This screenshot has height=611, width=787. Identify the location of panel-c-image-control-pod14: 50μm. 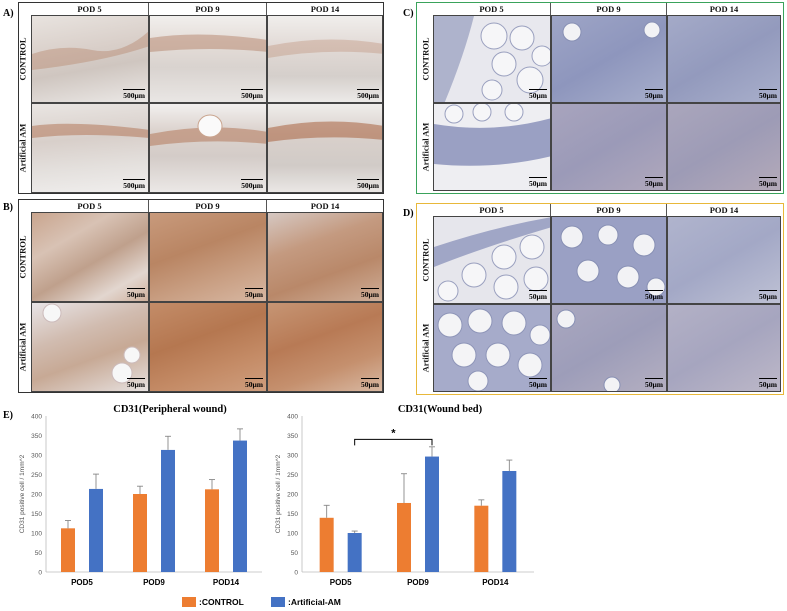
(724, 59).